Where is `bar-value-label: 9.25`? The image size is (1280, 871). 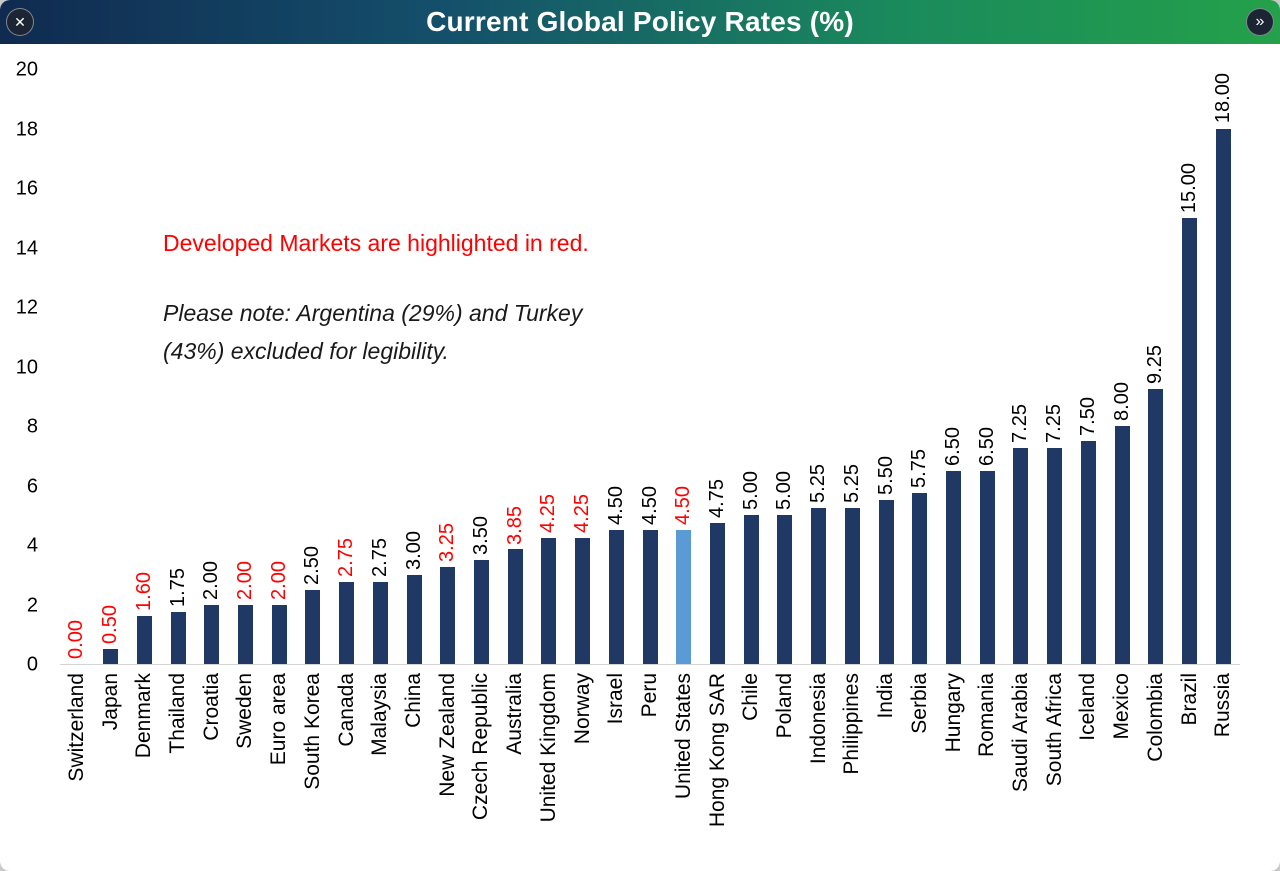
bar-value-label: 9.25 is located at coordinates (1155, 364).